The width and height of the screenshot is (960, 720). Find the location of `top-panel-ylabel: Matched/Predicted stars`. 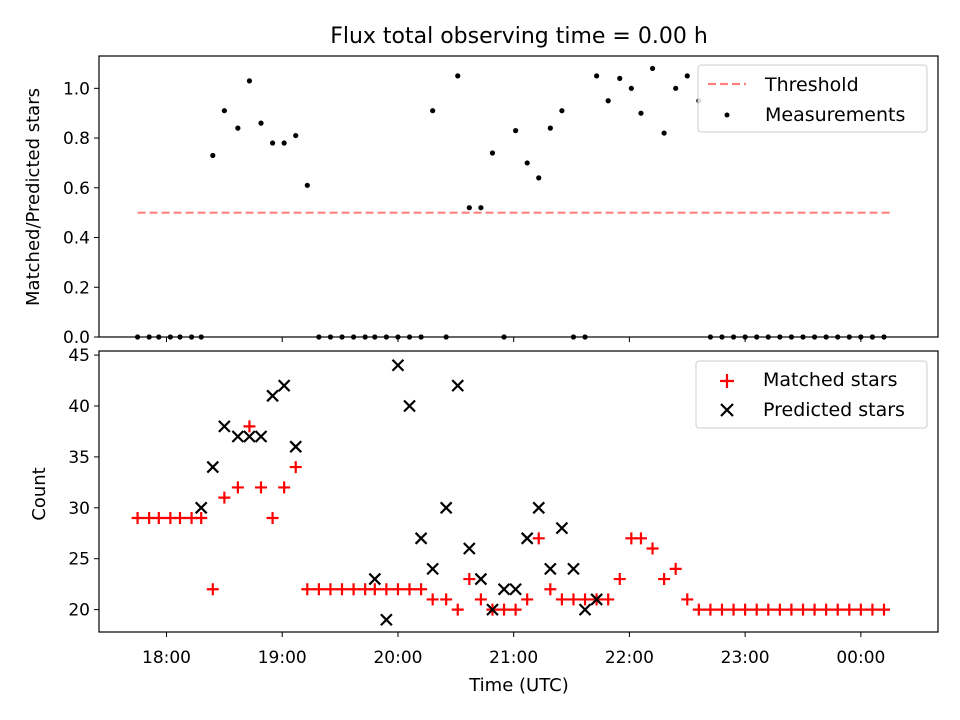

top-panel-ylabel: Matched/Predicted stars is located at coordinates (33, 197).